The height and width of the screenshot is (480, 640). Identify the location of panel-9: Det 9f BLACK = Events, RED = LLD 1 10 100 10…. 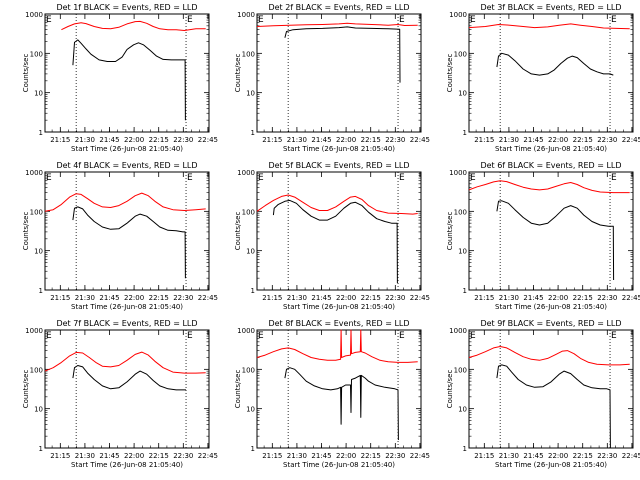
(543, 394).